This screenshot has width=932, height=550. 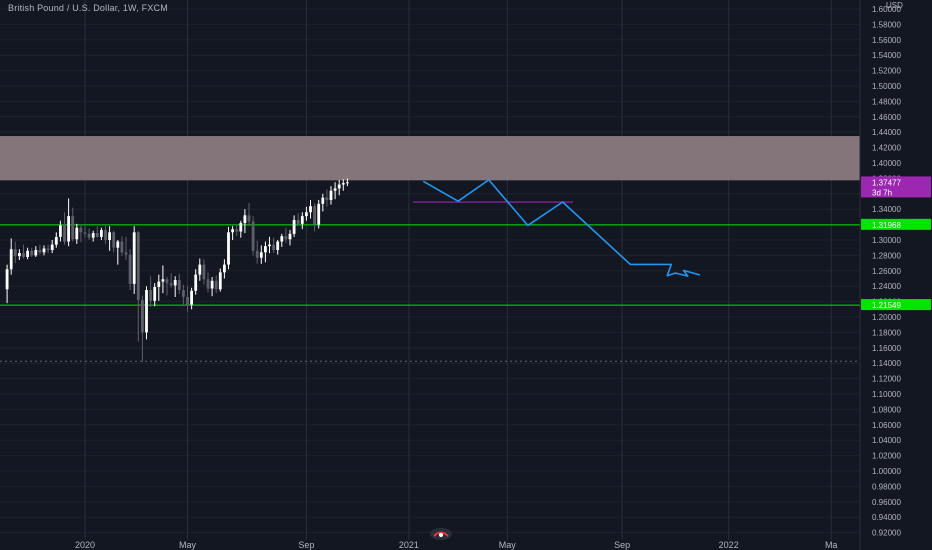 What do you see at coordinates (886, 55) in the screenshot?
I see `y-tick-label: 1.54000` at bounding box center [886, 55].